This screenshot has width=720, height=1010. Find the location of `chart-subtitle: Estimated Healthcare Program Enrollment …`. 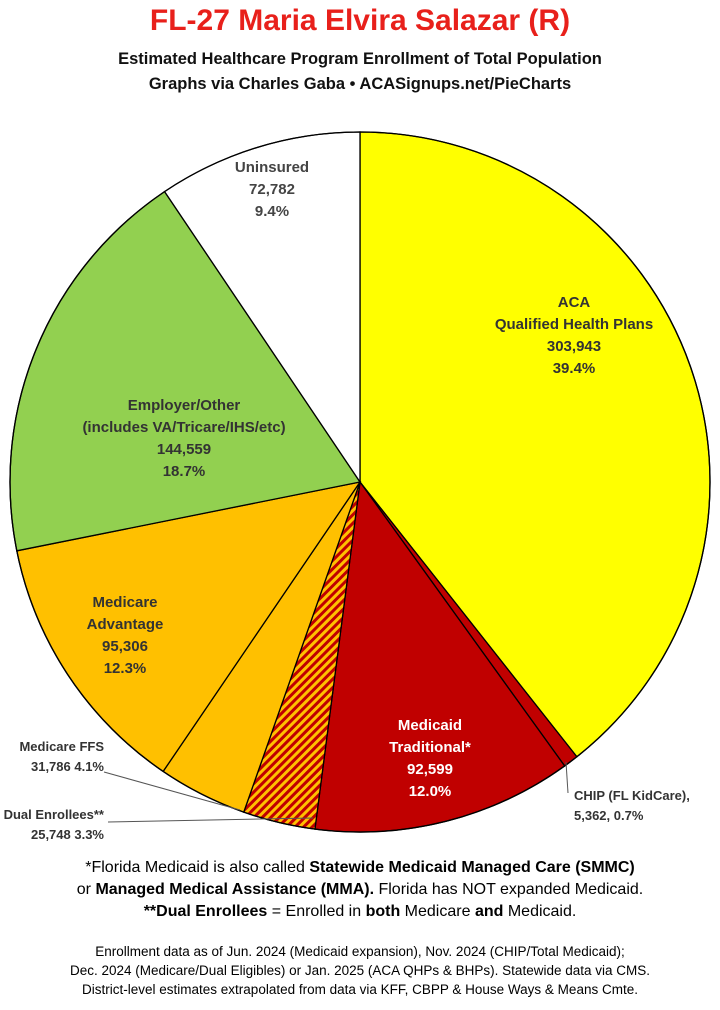

chart-subtitle: Estimated Healthcare Program Enrollment … is located at coordinates (360, 59).